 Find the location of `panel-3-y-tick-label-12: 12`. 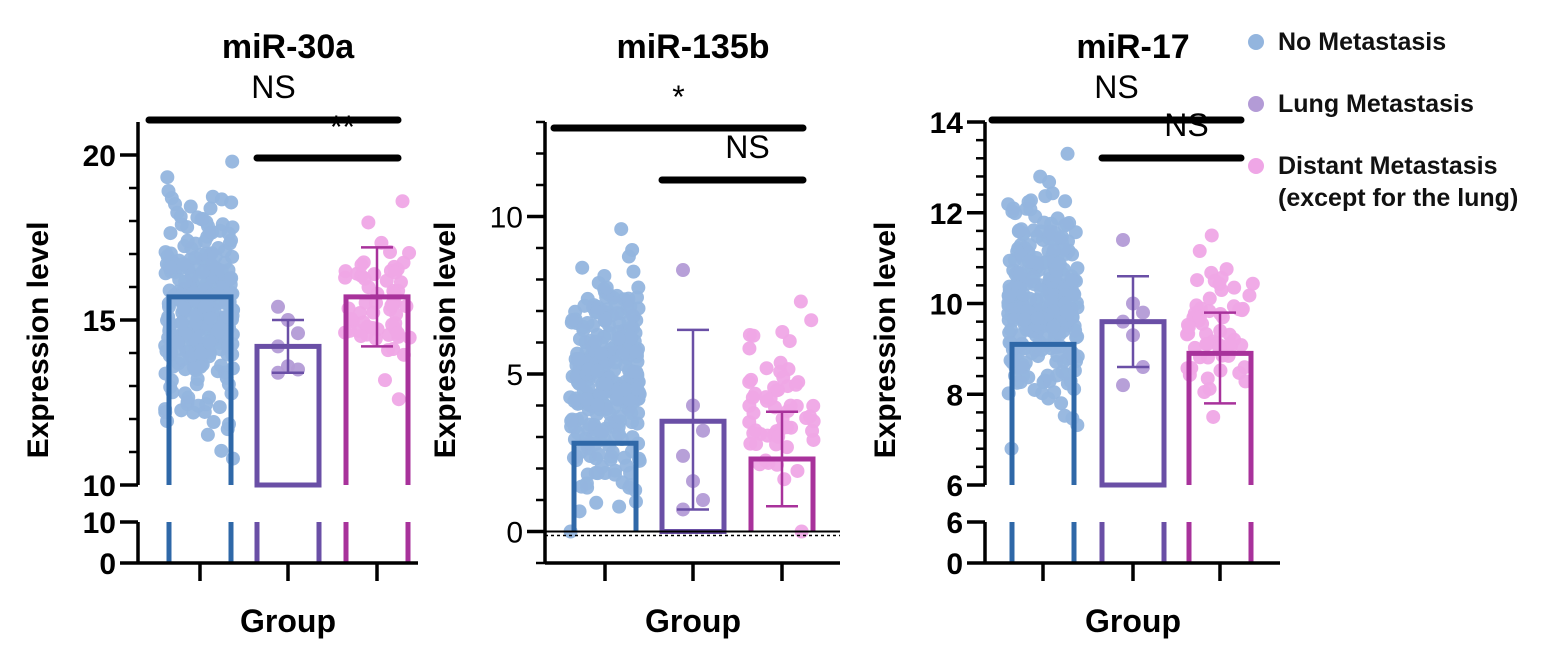

panel-3-y-tick-label-12: 12 is located at coordinates (946, 214).